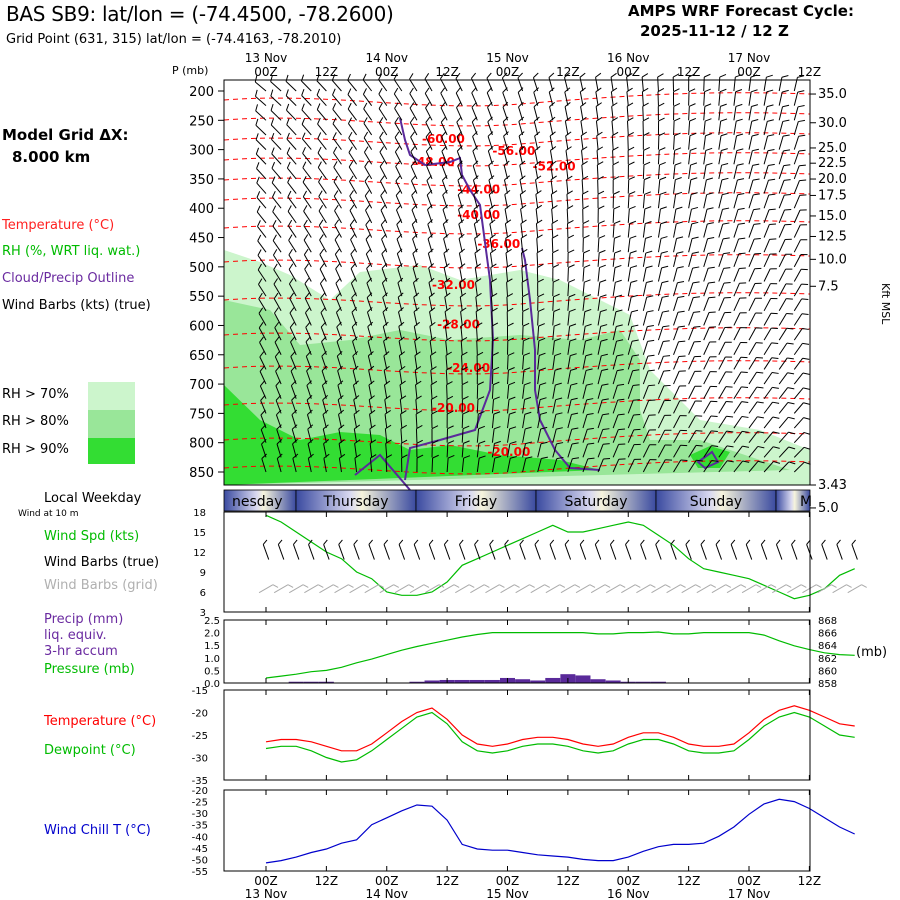 This screenshot has height=900, width=900. What do you see at coordinates (832, 179) in the screenshot?
I see `height-tick-label: 20.0` at bounding box center [832, 179].